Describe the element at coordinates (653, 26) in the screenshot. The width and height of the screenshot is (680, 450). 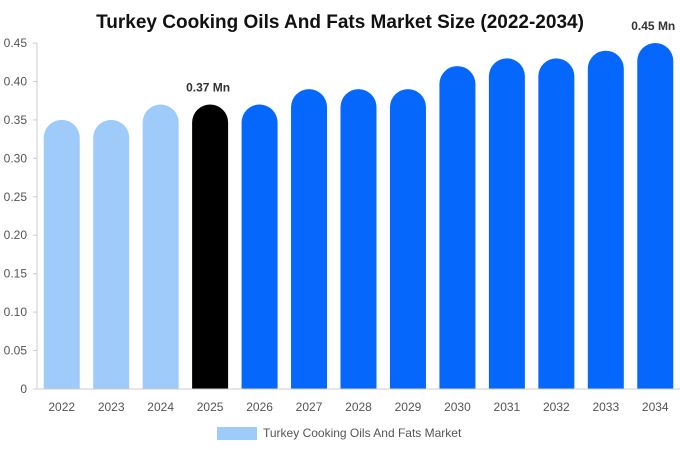
I see `data-label: 0.45 Mn` at that location.